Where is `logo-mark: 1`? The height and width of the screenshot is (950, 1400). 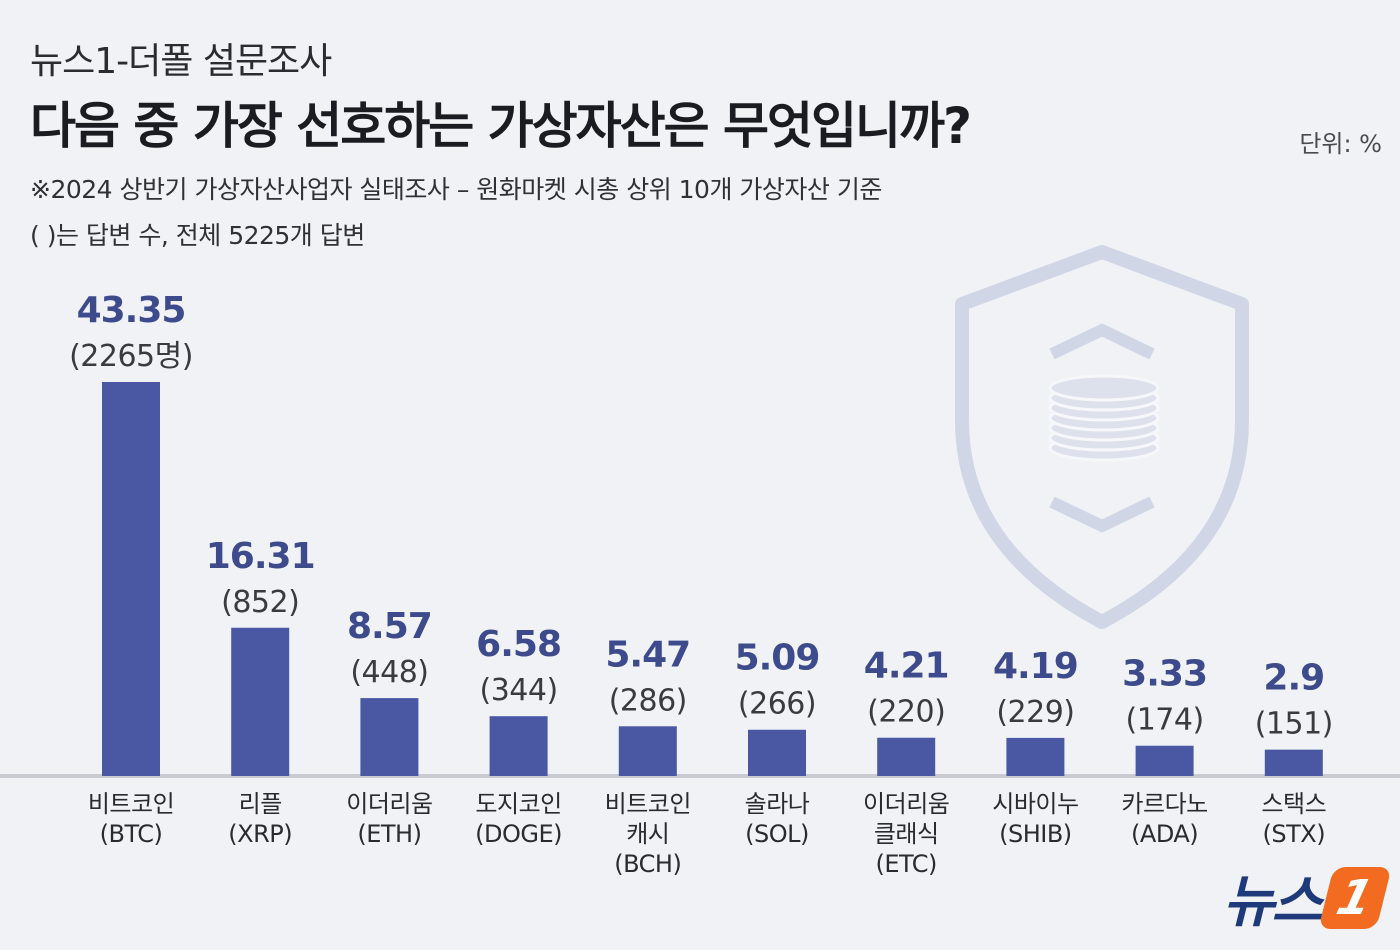
logo-mark: 1 is located at coordinates (1355, 897).